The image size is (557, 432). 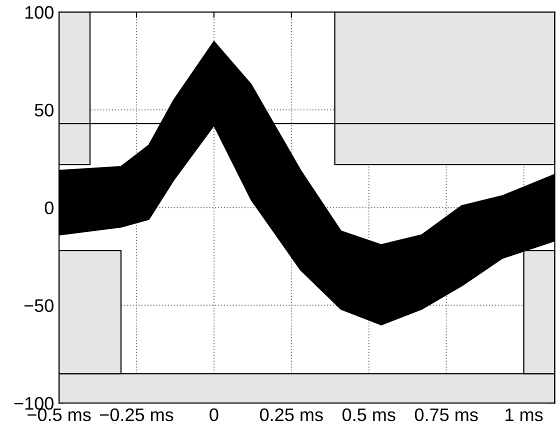 What do you see at coordinates (39, 12) in the screenshot?
I see `y-tick-label: 100` at bounding box center [39, 12].